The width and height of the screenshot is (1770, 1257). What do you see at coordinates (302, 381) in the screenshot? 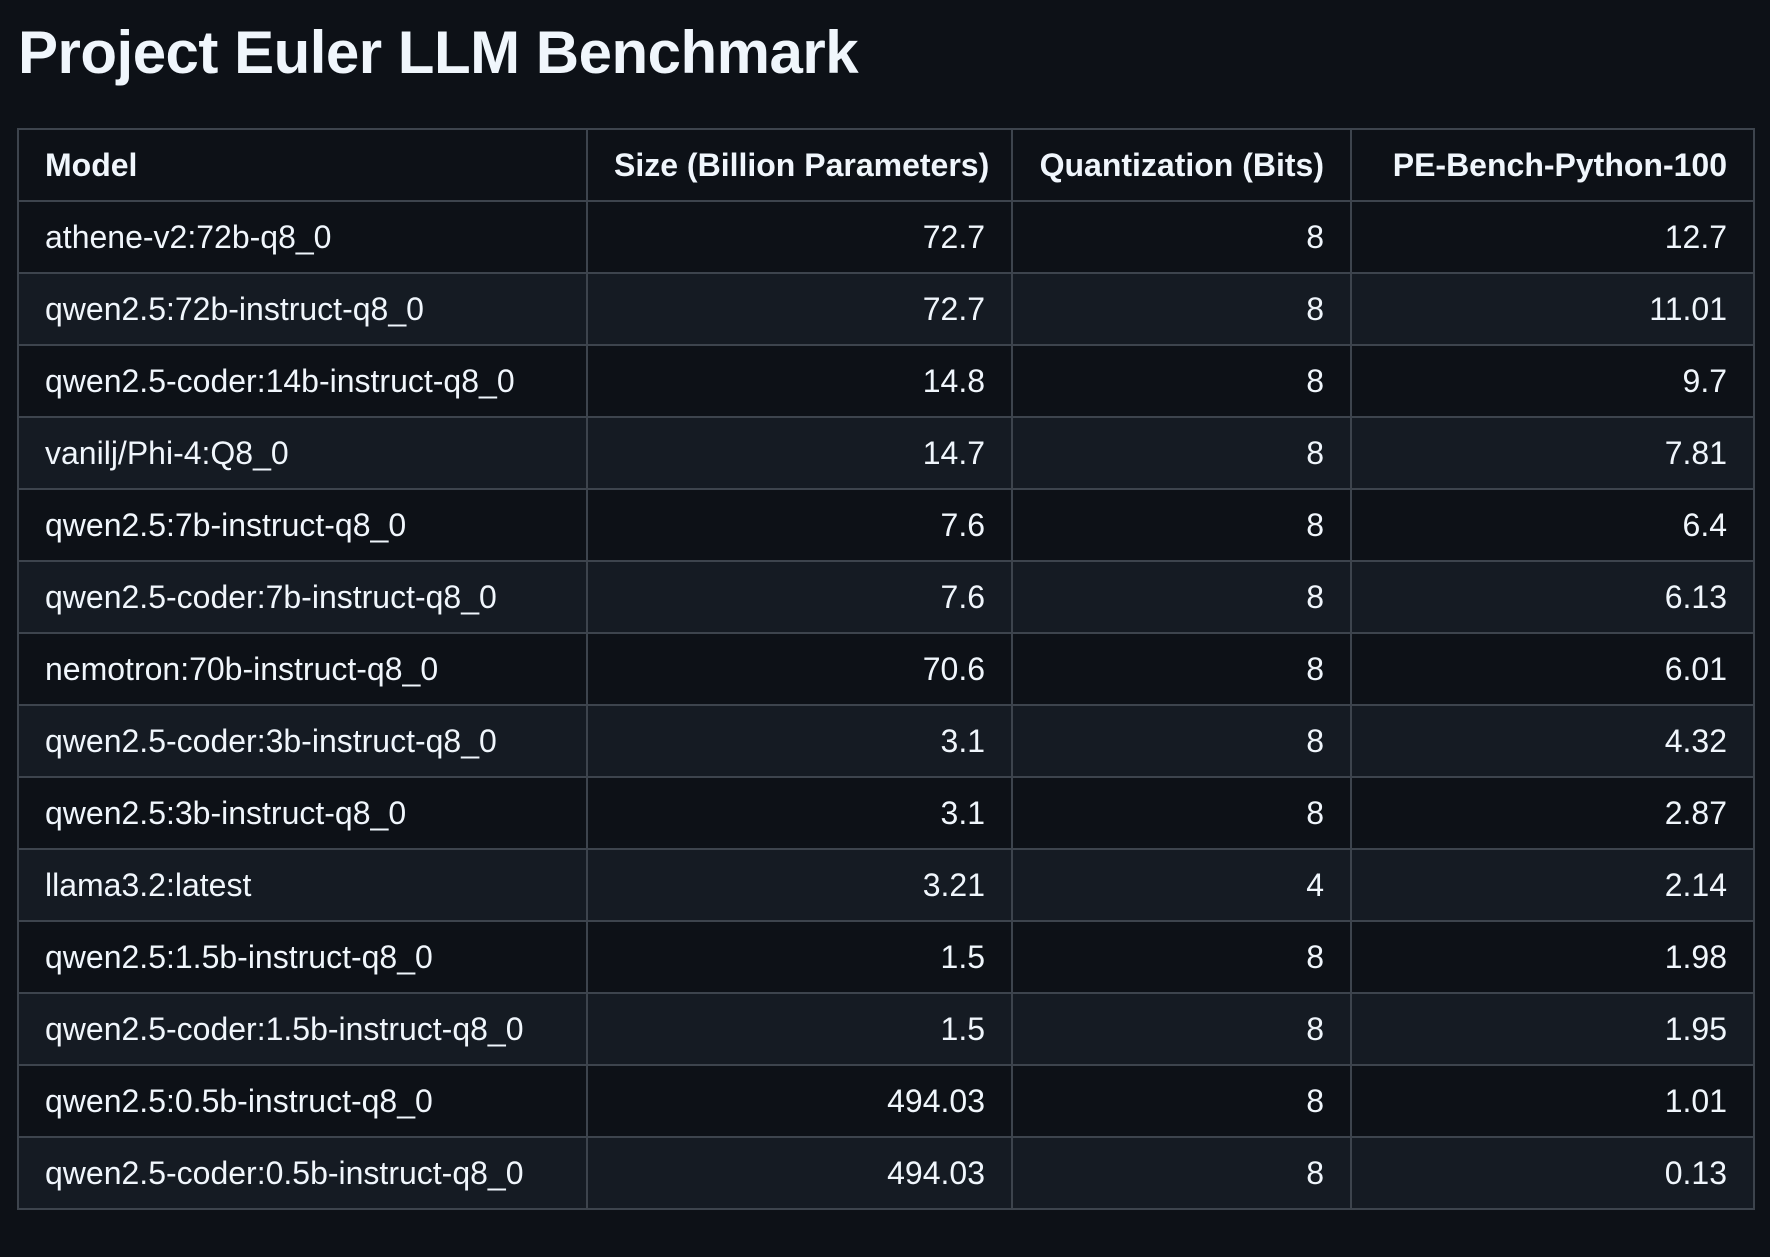
I see `cell-model: qwen2.5-coder:14b-instruct-q8_0` at bounding box center [302, 381].